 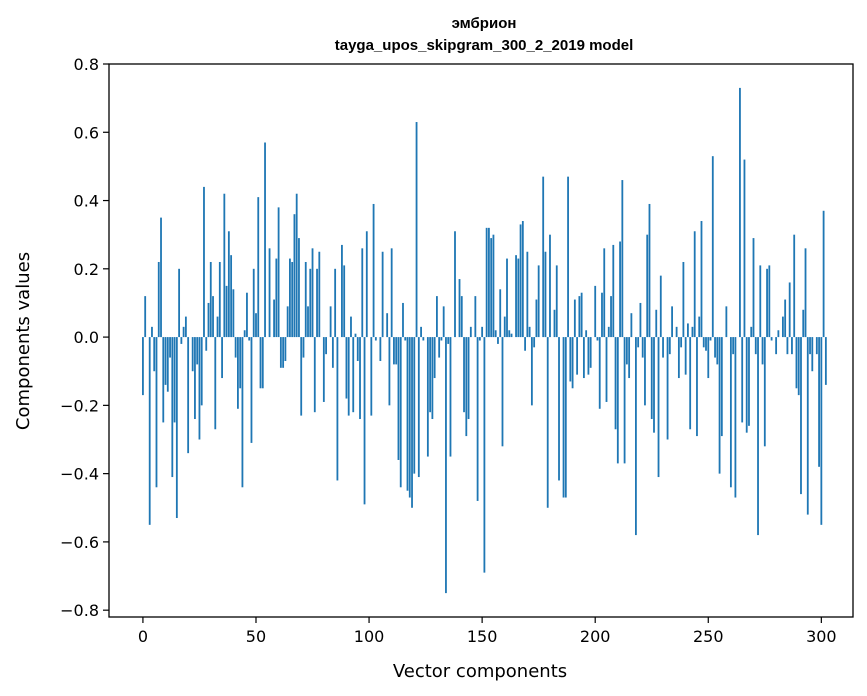 I want to click on y-tick-label: 0.6, so click(x=86, y=132).